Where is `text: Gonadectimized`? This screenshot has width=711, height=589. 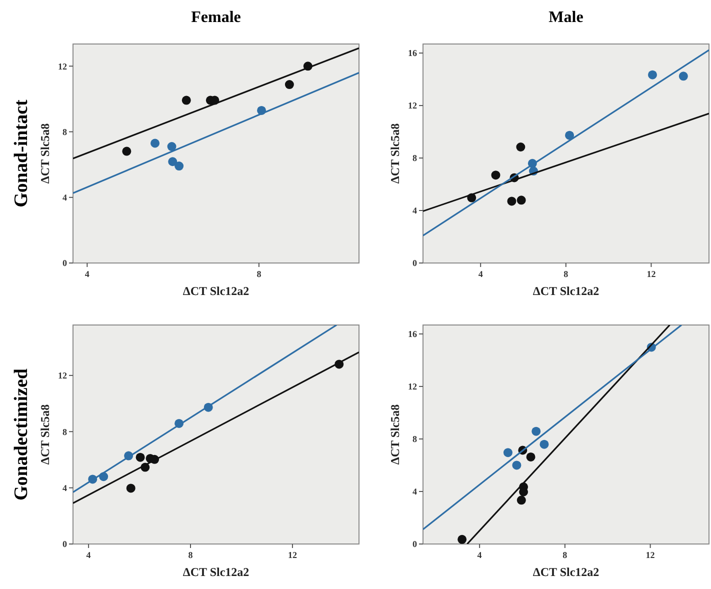 text: Gonadectimized is located at coordinates (21, 434).